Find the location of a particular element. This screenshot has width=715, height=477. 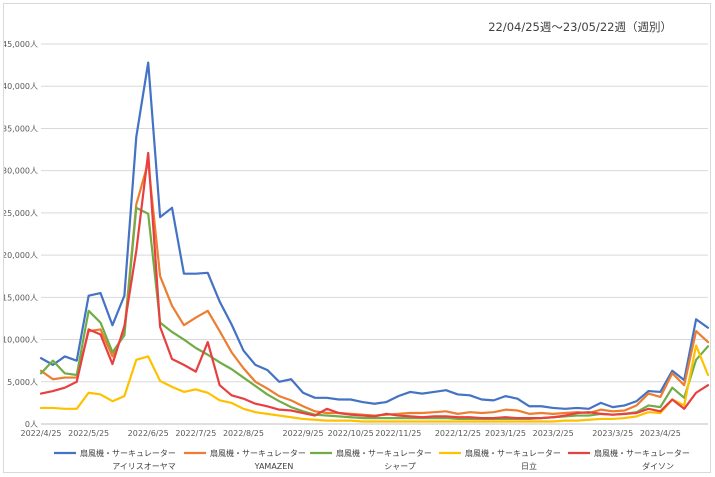

legend-brand-name: 日立 is located at coordinates (529, 466).